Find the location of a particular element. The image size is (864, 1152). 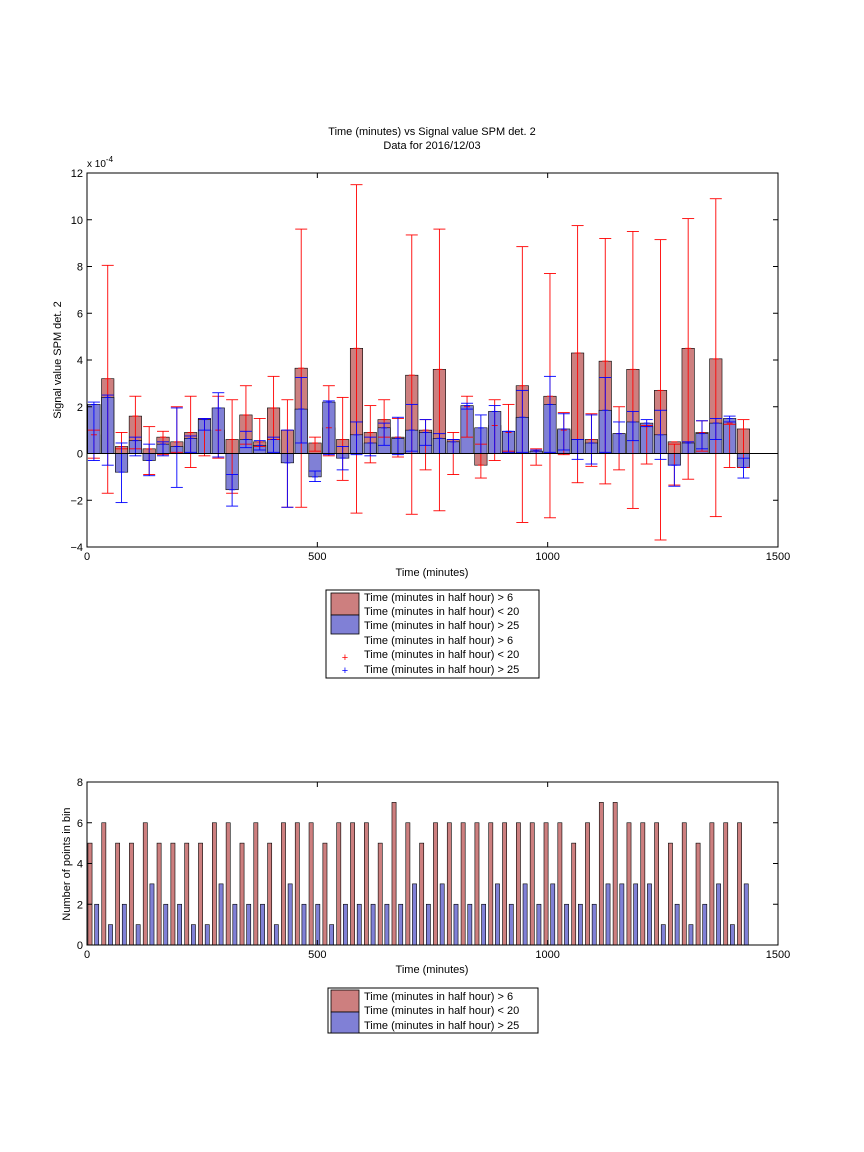

bottom-chart-bars is located at coordinates (418, 874).